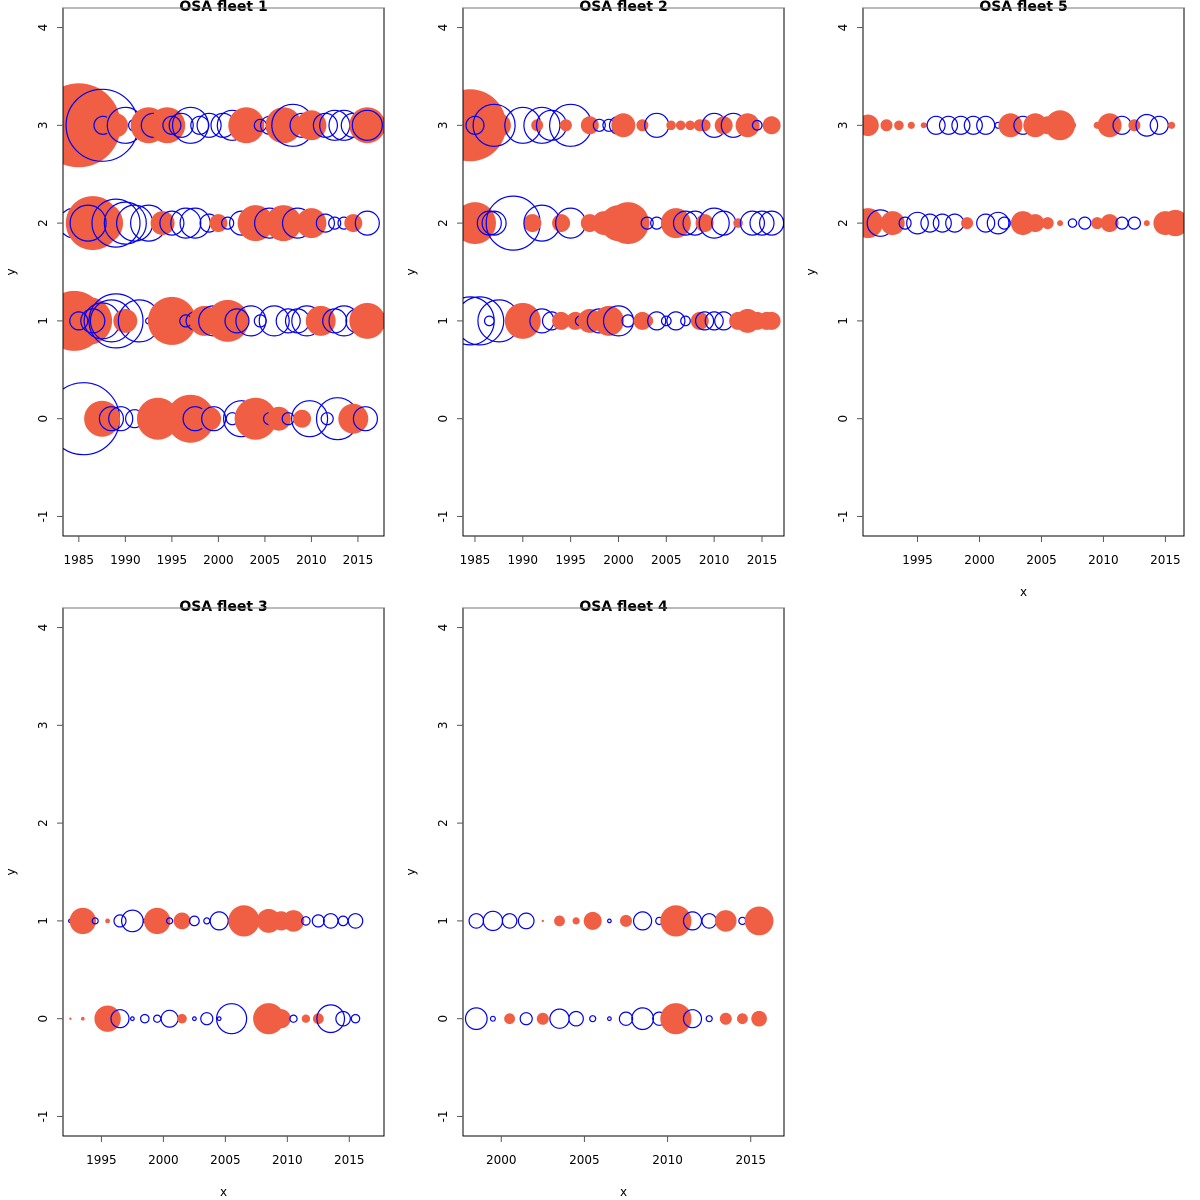 This screenshot has width=1200, height=1200. I want to click on x-tick-label: 1990, so click(523, 560).